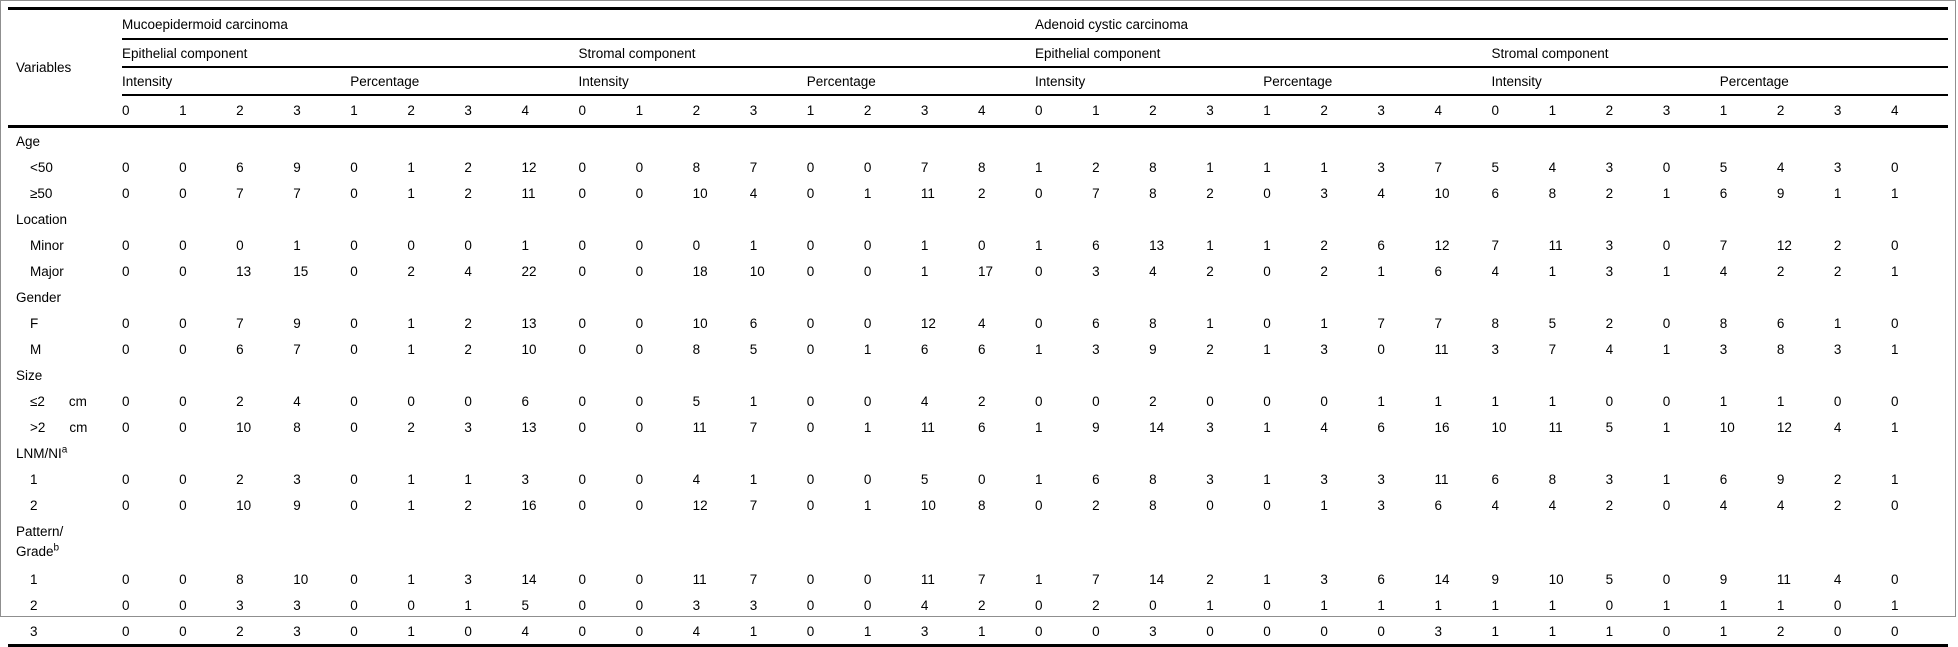 Image resolution: width=1958 pixels, height=647 pixels. Describe the element at coordinates (978, 219) in the screenshot. I see `category-row: Location` at that location.